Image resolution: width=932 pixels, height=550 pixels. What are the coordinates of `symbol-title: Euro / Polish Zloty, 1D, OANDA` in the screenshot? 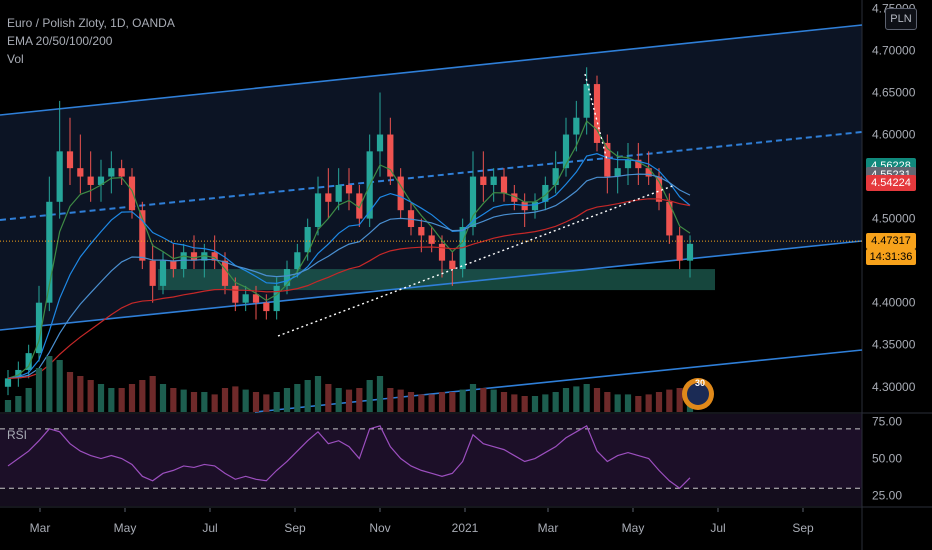 It's located at (91, 23).